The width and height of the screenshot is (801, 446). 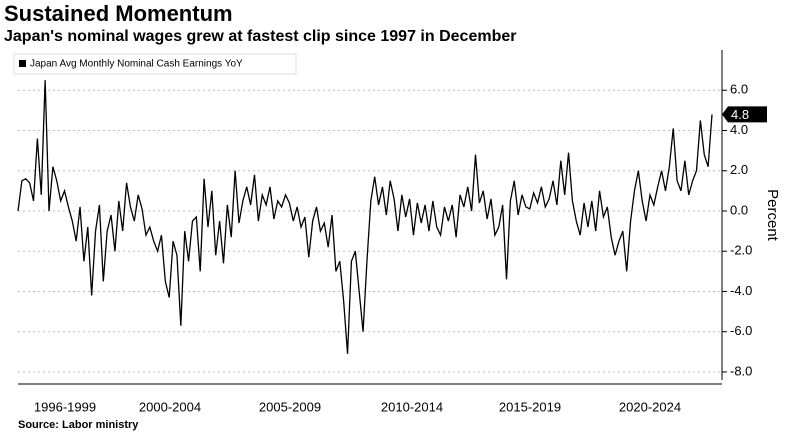 What do you see at coordinates (739, 129) in the screenshot?
I see `y-tick-label: 4.0` at bounding box center [739, 129].